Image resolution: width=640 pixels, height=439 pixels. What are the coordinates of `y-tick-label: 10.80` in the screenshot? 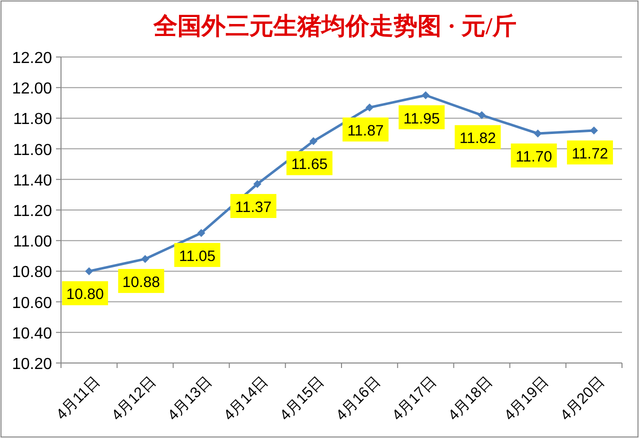 It's located at (32, 273).